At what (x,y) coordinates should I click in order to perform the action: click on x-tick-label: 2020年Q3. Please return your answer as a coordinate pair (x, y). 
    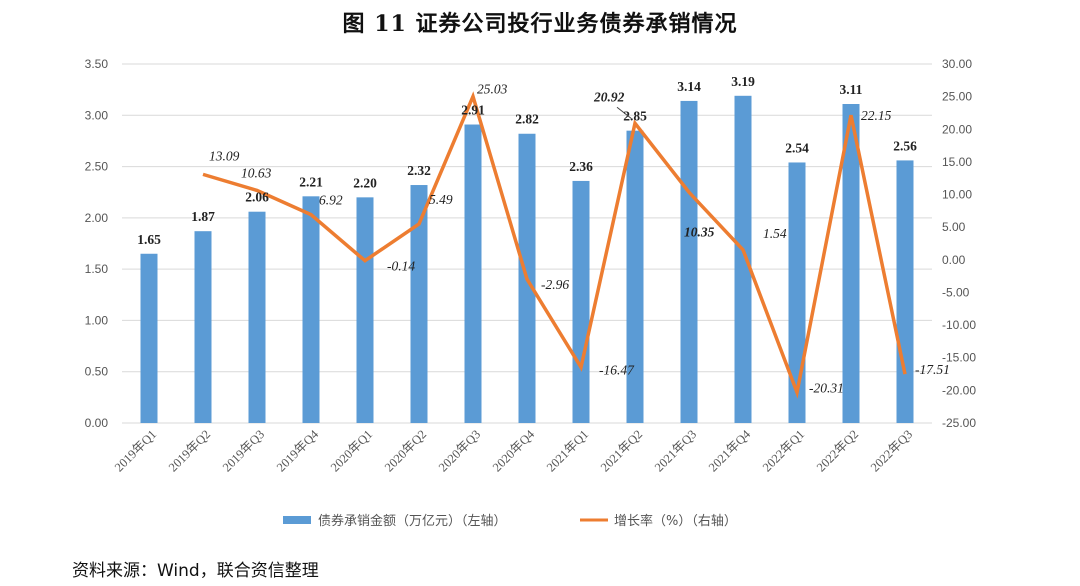
    Looking at the image, I should click on (459, 450).